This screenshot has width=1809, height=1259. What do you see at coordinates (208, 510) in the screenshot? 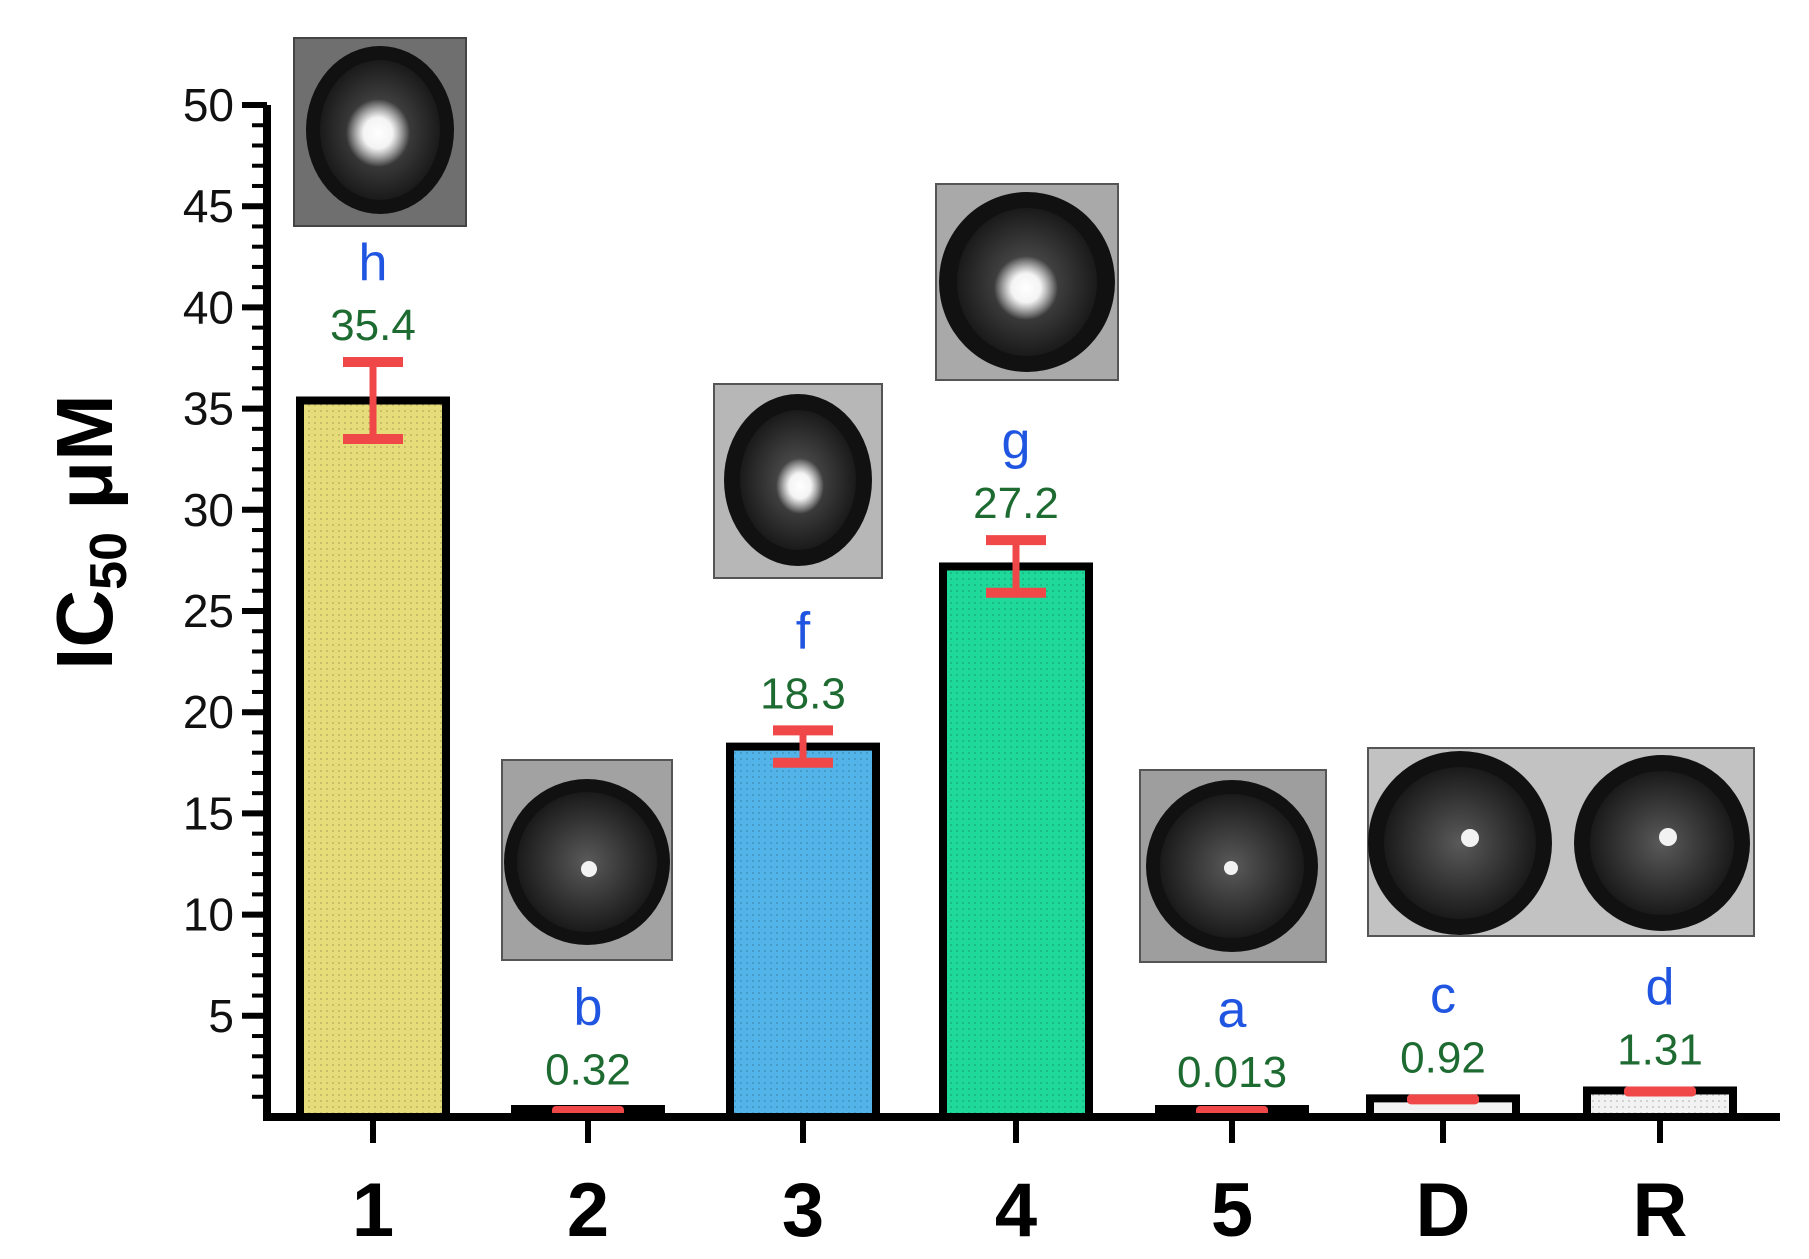
I see `y-tick-label: 30` at bounding box center [208, 510].